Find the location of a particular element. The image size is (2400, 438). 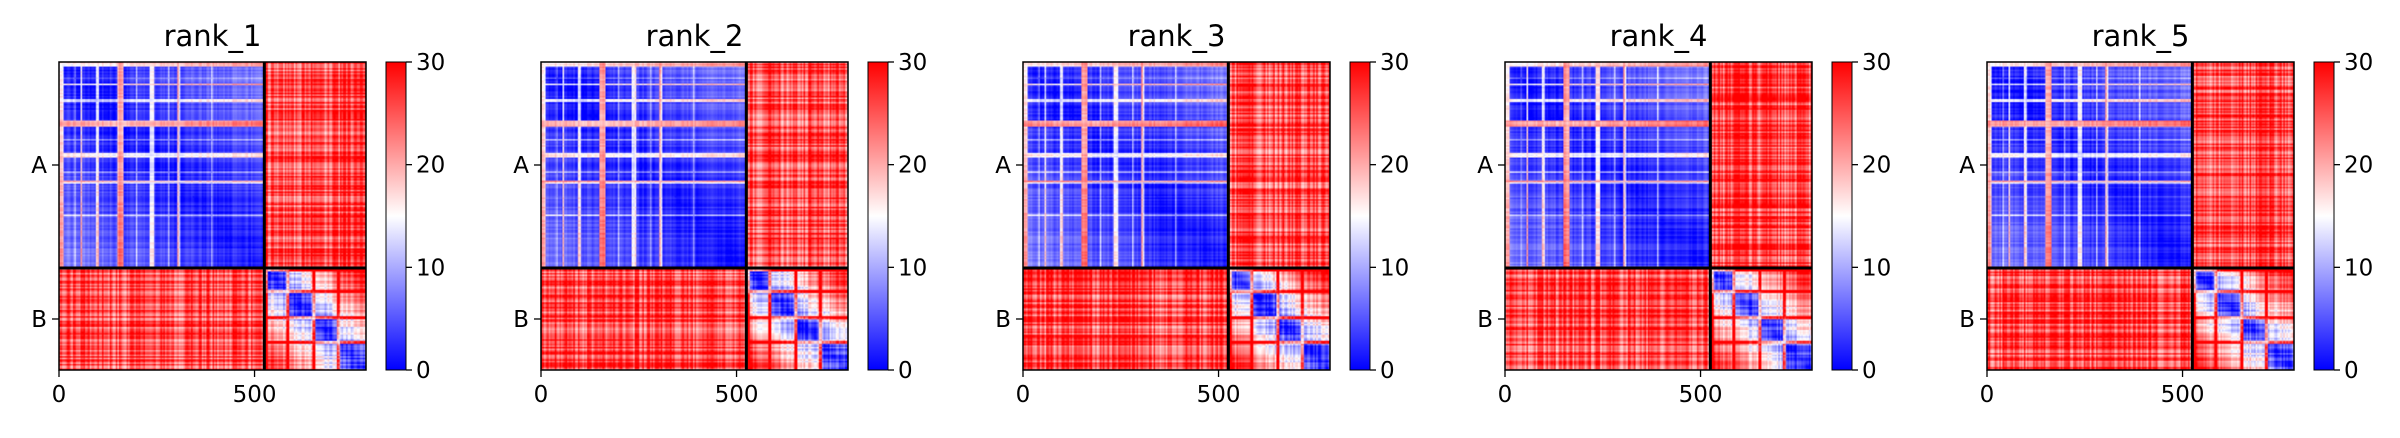

panel-title: rank_3 is located at coordinates (1177, 36).